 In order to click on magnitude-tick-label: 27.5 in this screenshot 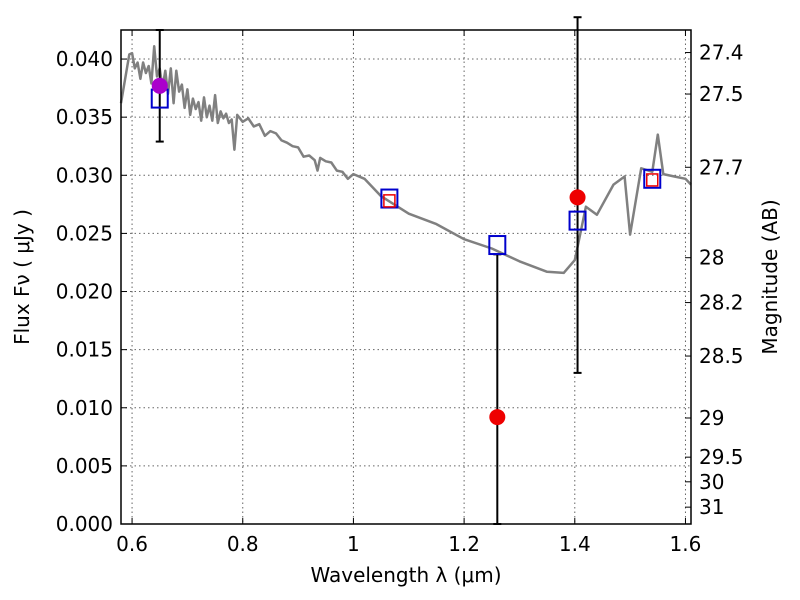, I will do `click(721, 94)`.